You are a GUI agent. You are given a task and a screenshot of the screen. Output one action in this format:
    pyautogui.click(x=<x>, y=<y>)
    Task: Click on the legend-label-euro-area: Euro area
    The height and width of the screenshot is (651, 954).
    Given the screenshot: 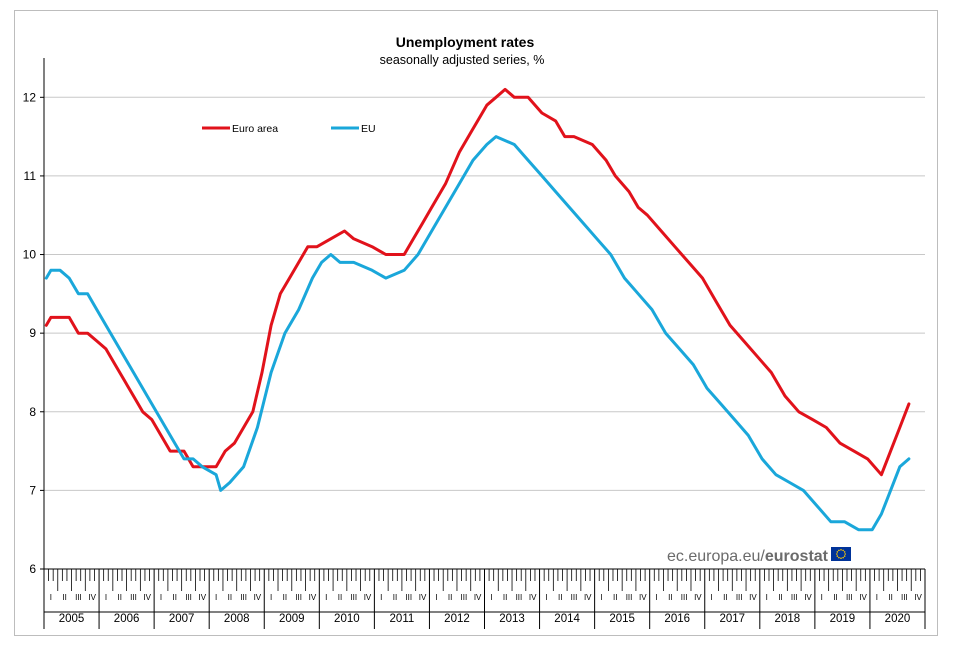 What is the action you would take?
    pyautogui.click(x=255, y=129)
    